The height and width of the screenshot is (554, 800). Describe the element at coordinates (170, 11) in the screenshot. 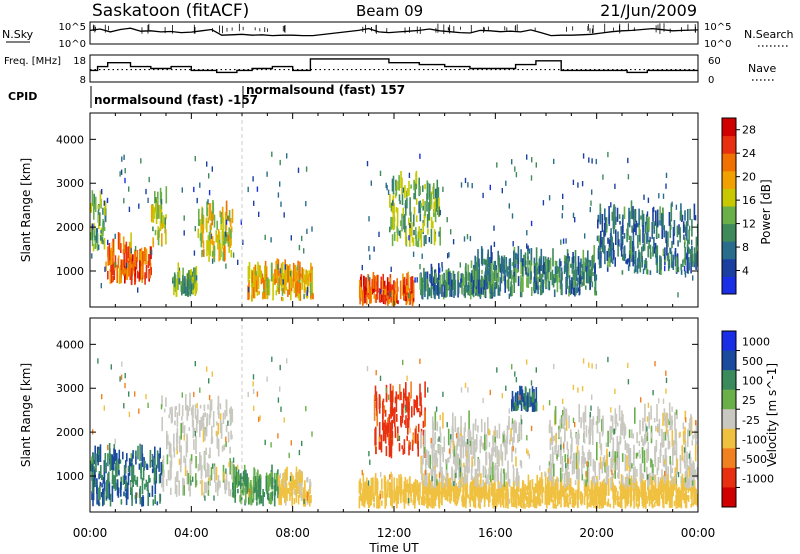

I see `site-title: Saskatoon (fitACF)` at that location.